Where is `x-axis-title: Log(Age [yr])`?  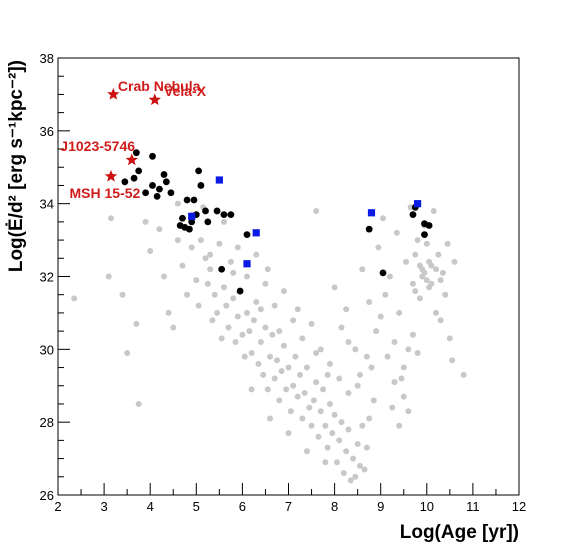
x-axis-title: Log(Age [yr]) is located at coordinates (459, 532).